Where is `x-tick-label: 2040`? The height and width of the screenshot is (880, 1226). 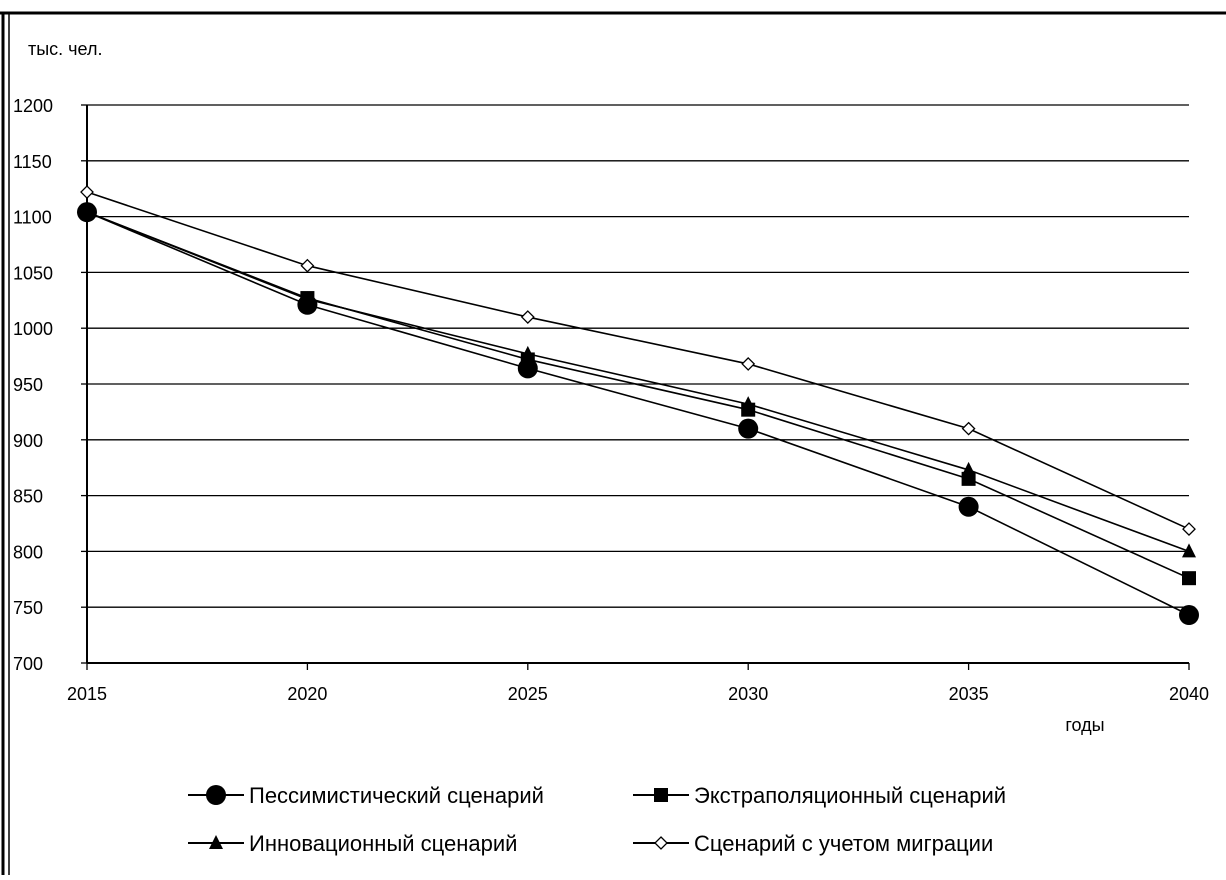
x-tick-label: 2040 is located at coordinates (1189, 694).